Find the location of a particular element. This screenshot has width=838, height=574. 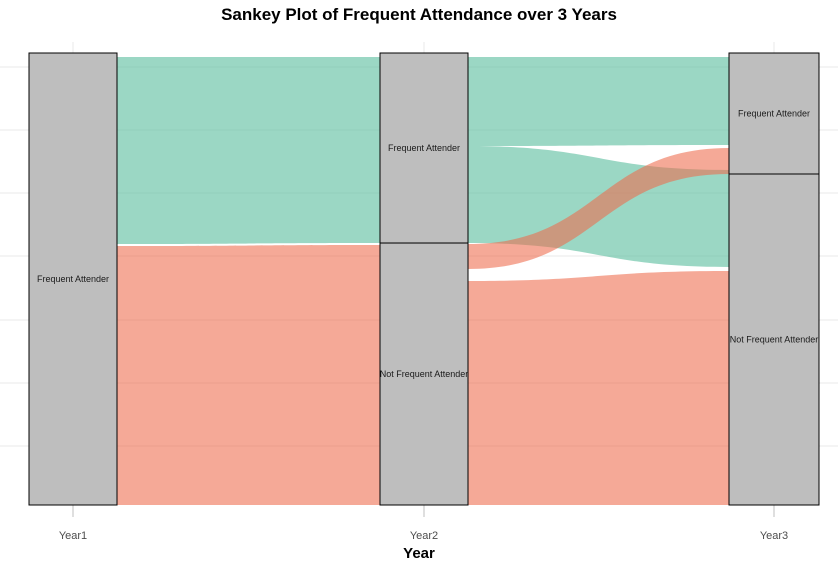

x-axis-title: Year is located at coordinates (419, 553).